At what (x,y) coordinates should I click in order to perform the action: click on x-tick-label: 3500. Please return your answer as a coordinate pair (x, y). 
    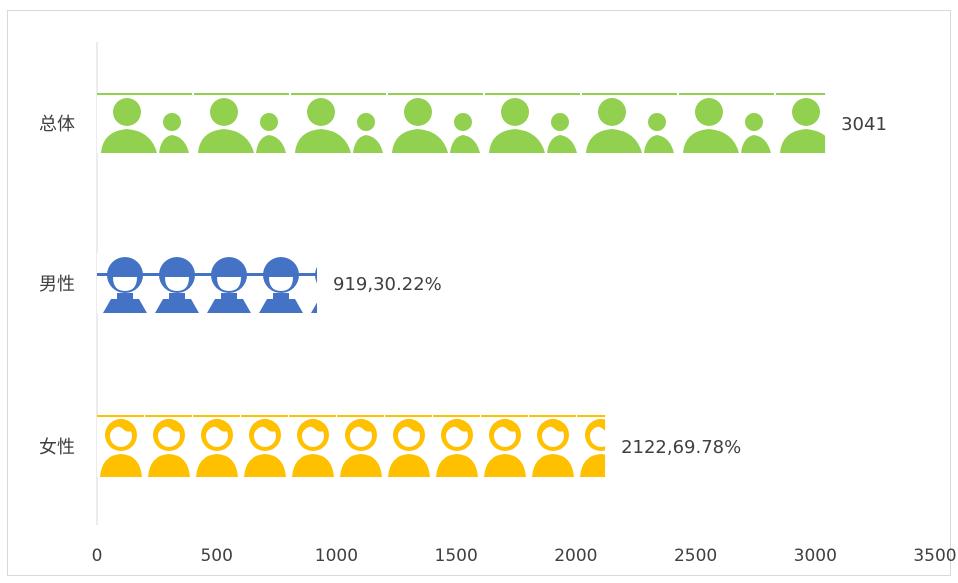
    Looking at the image, I should click on (934, 556).